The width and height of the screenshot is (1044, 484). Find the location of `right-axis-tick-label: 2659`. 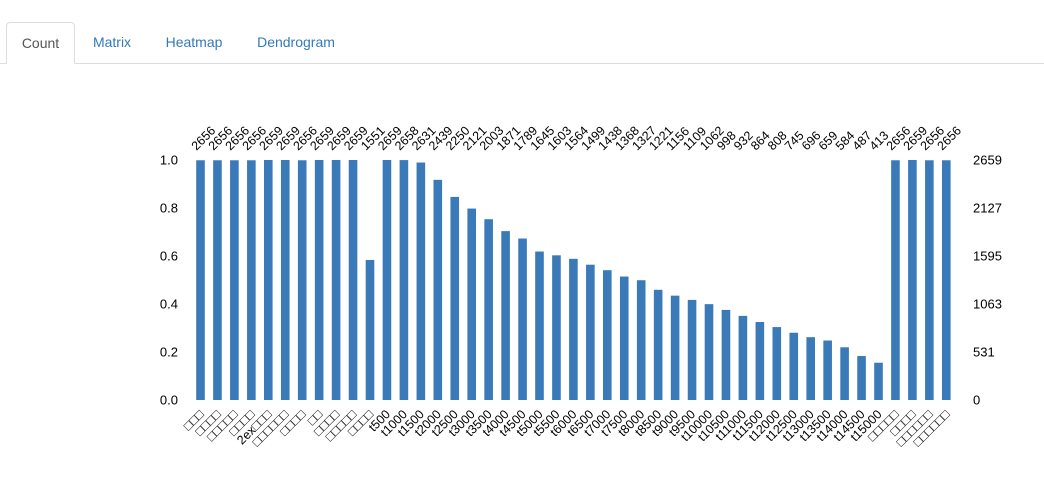

right-axis-tick-label: 2659 is located at coordinates (987, 160).